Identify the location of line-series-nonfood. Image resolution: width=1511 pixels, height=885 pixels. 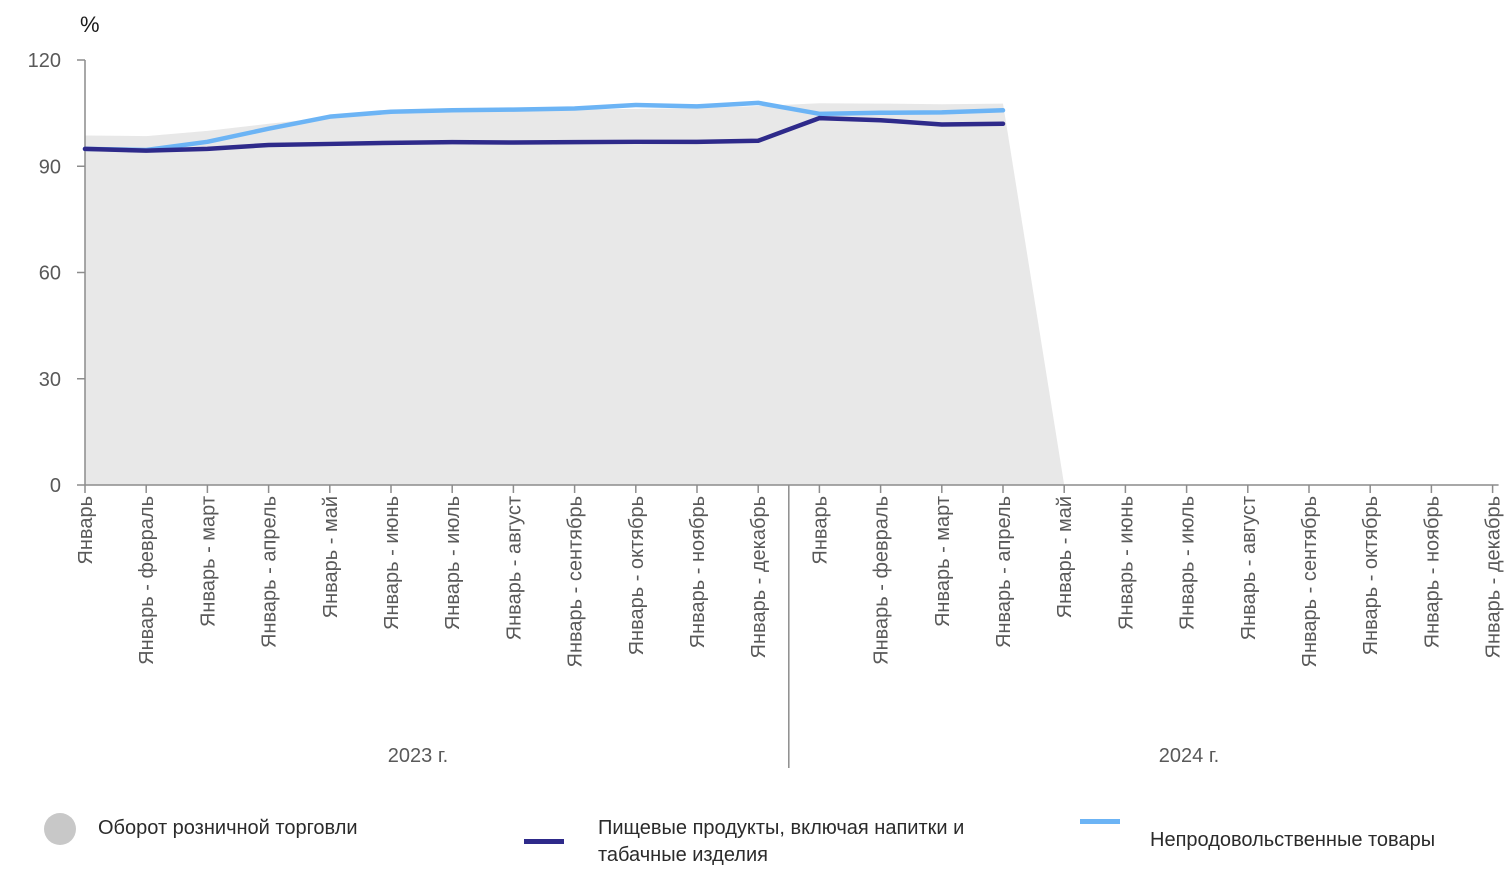
(544, 126).